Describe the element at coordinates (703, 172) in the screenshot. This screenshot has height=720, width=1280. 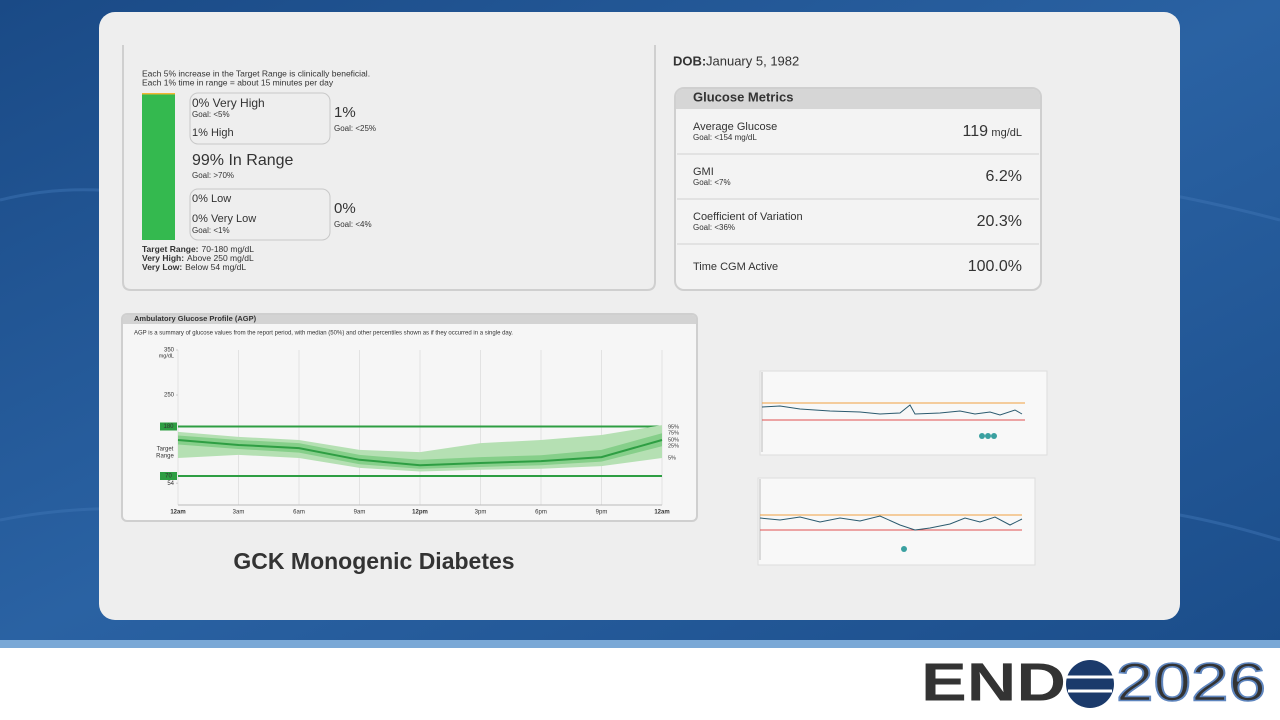
I see `metric-label: GMI` at that location.